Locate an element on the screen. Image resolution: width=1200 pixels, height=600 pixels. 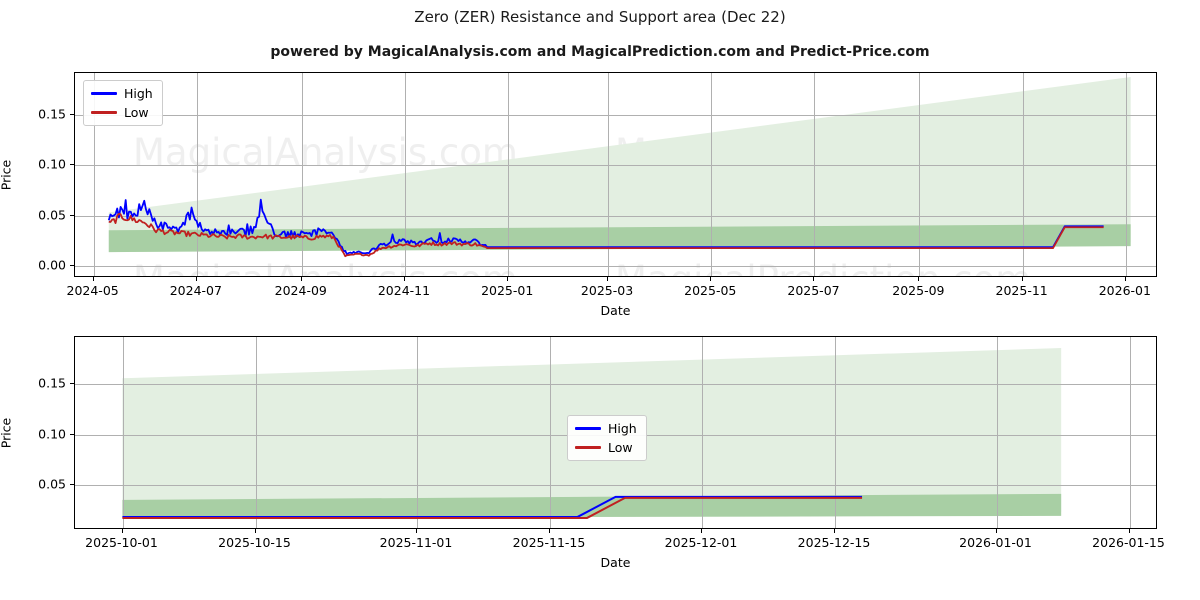
x-tick-label: 2025-03 is located at coordinates (607, 290).